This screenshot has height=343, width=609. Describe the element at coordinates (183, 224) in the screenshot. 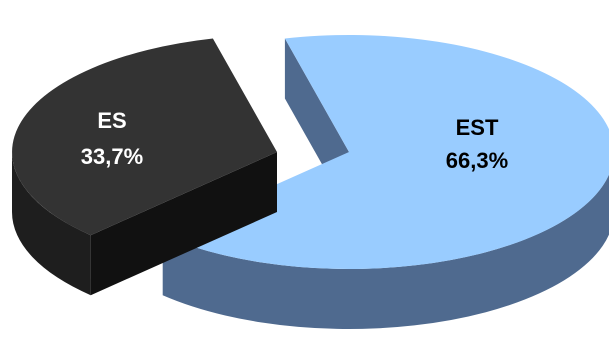

I see `pie-slice-es-inner-face` at that location.